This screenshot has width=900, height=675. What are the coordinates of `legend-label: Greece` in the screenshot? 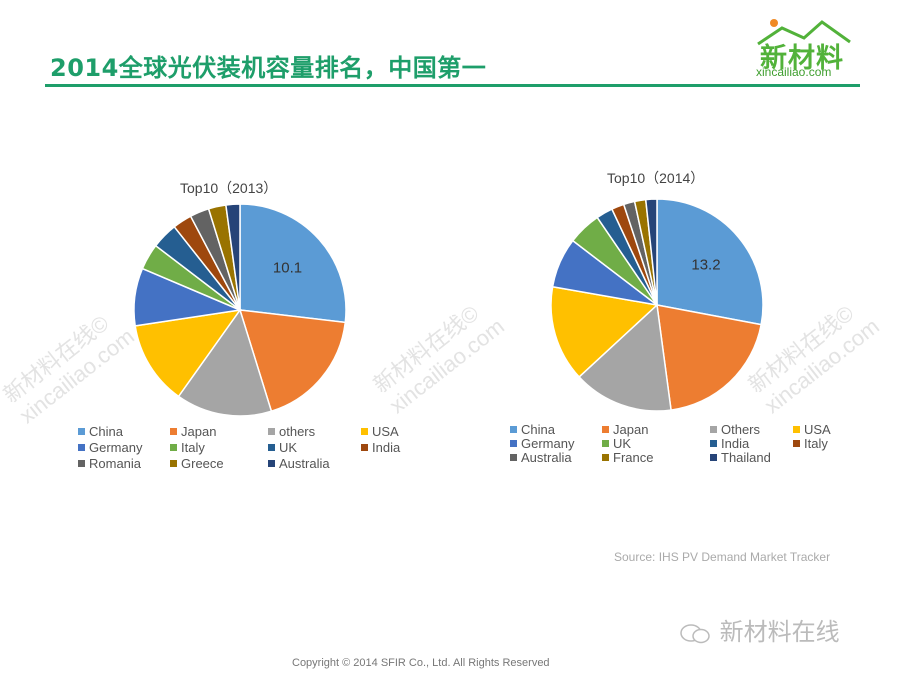 It's located at (202, 463).